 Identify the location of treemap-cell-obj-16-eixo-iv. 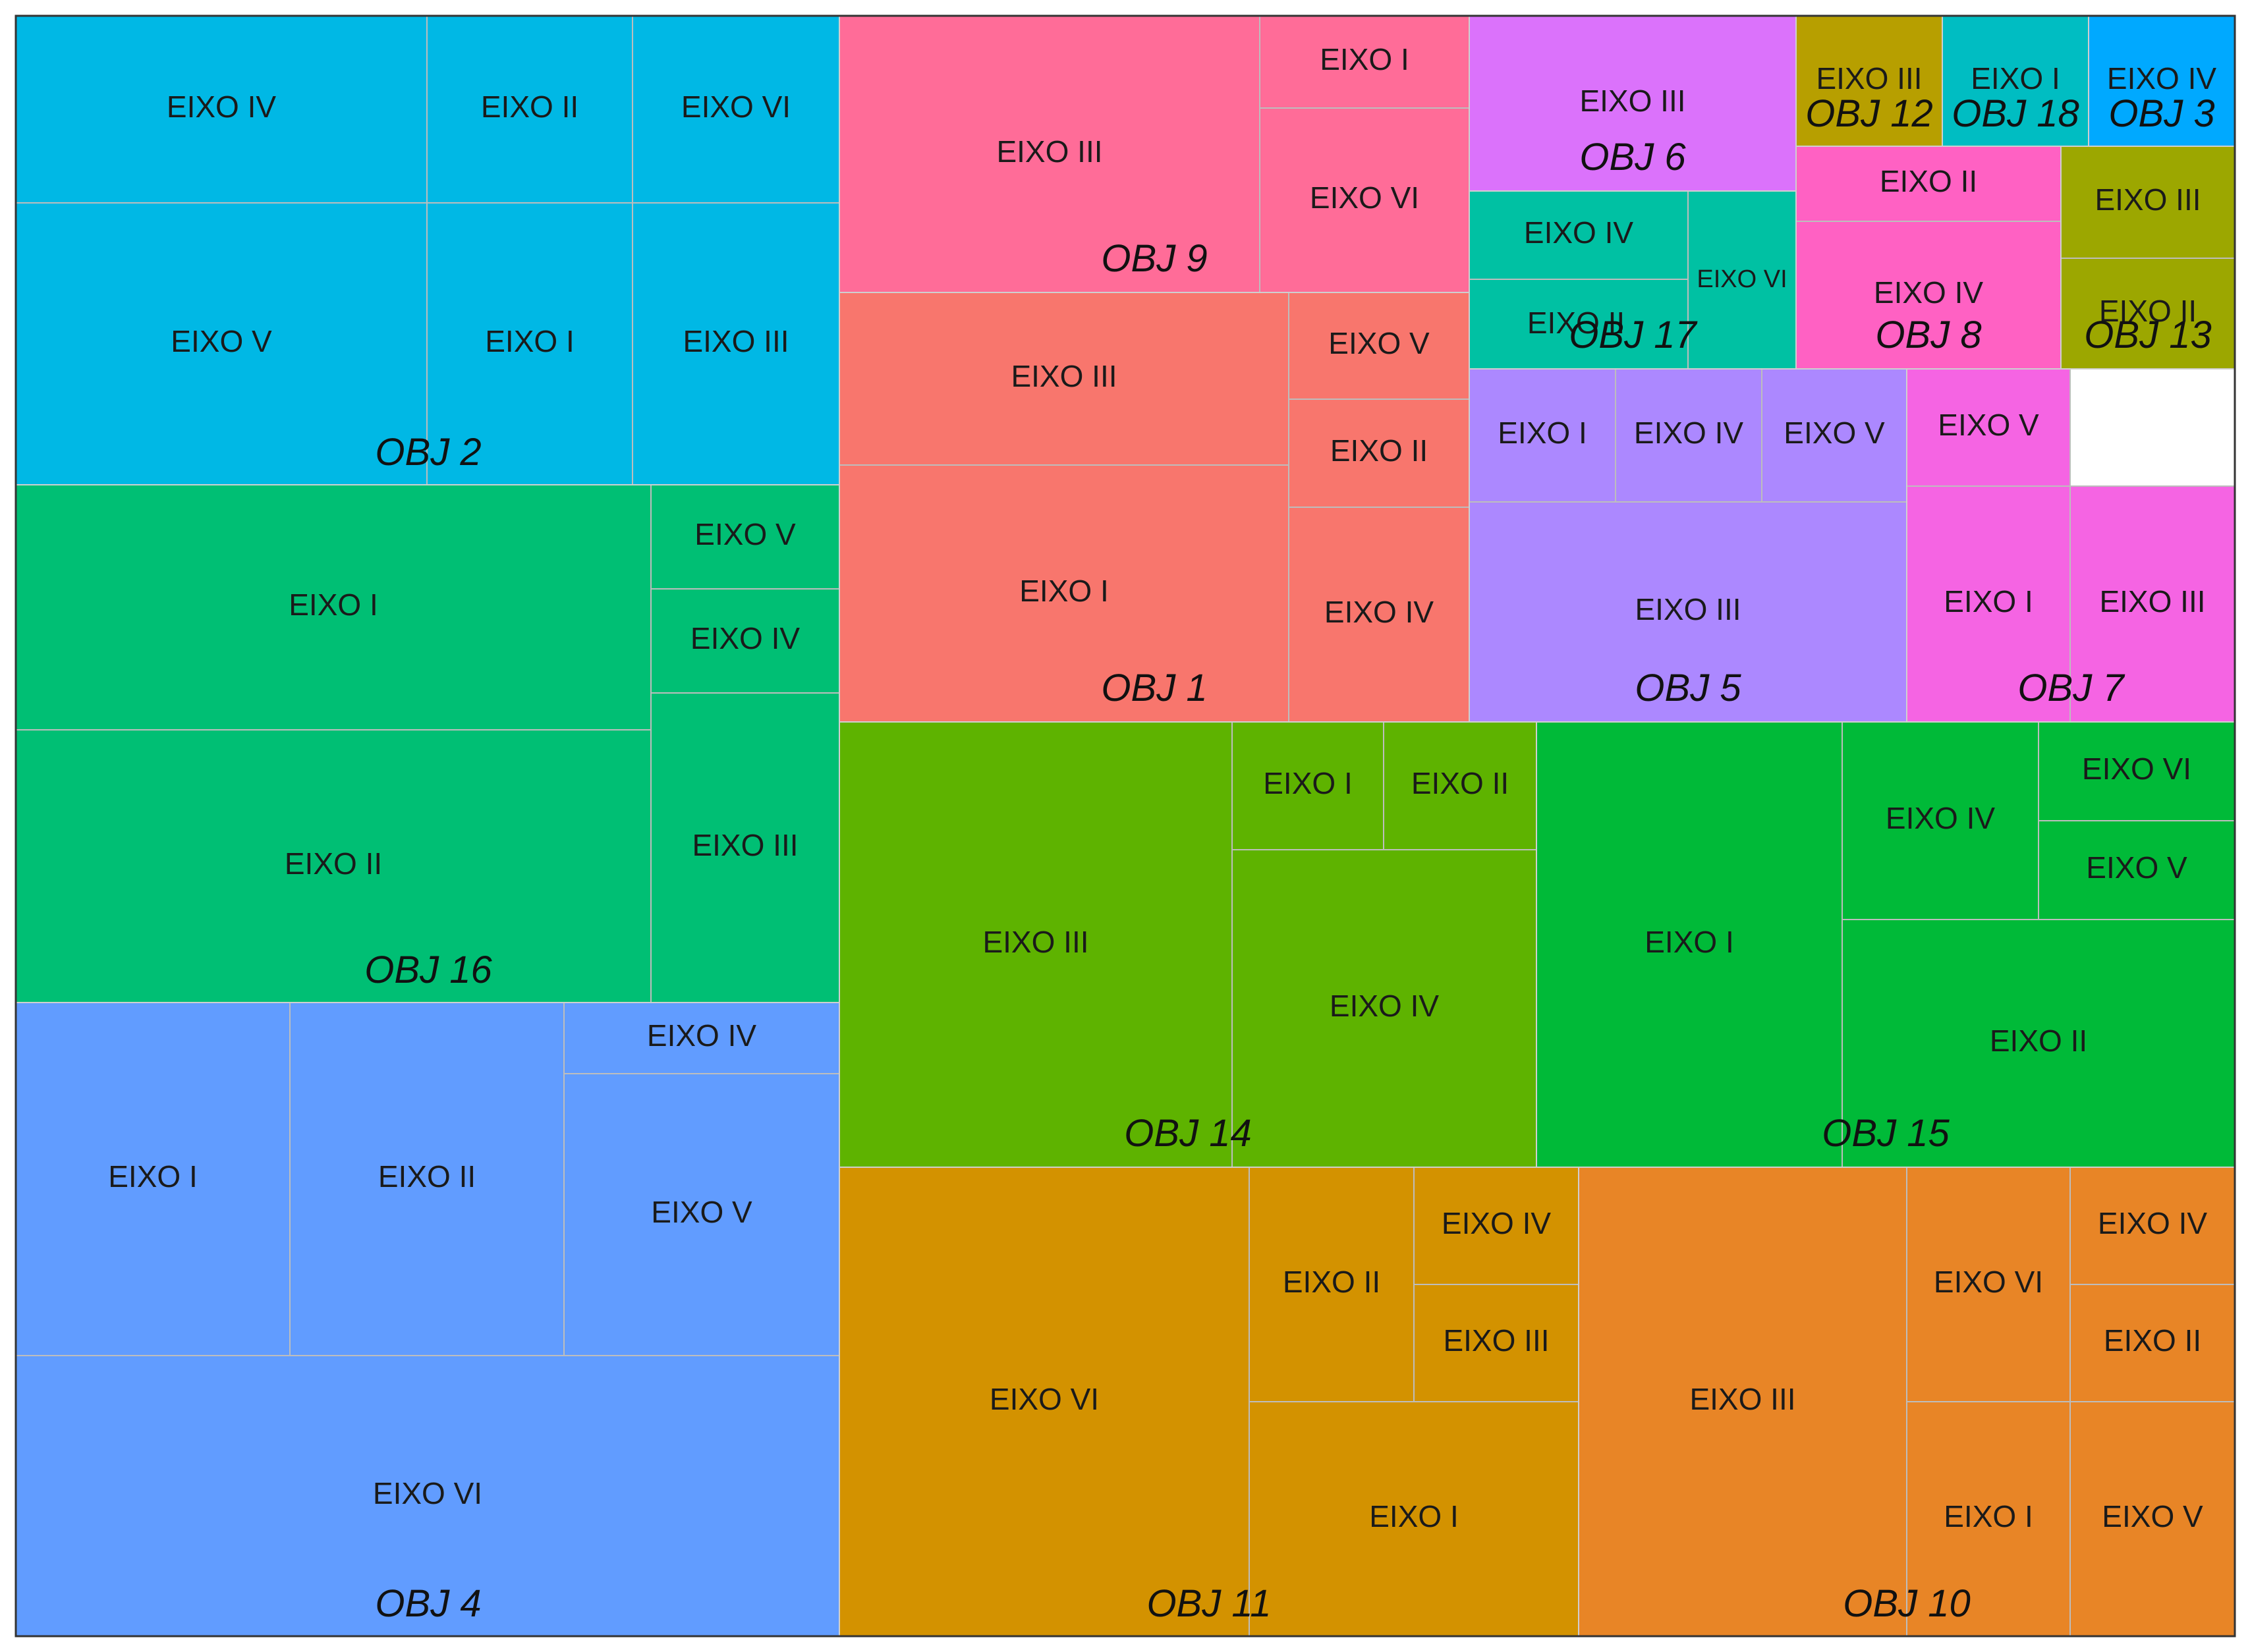
(745, 641).